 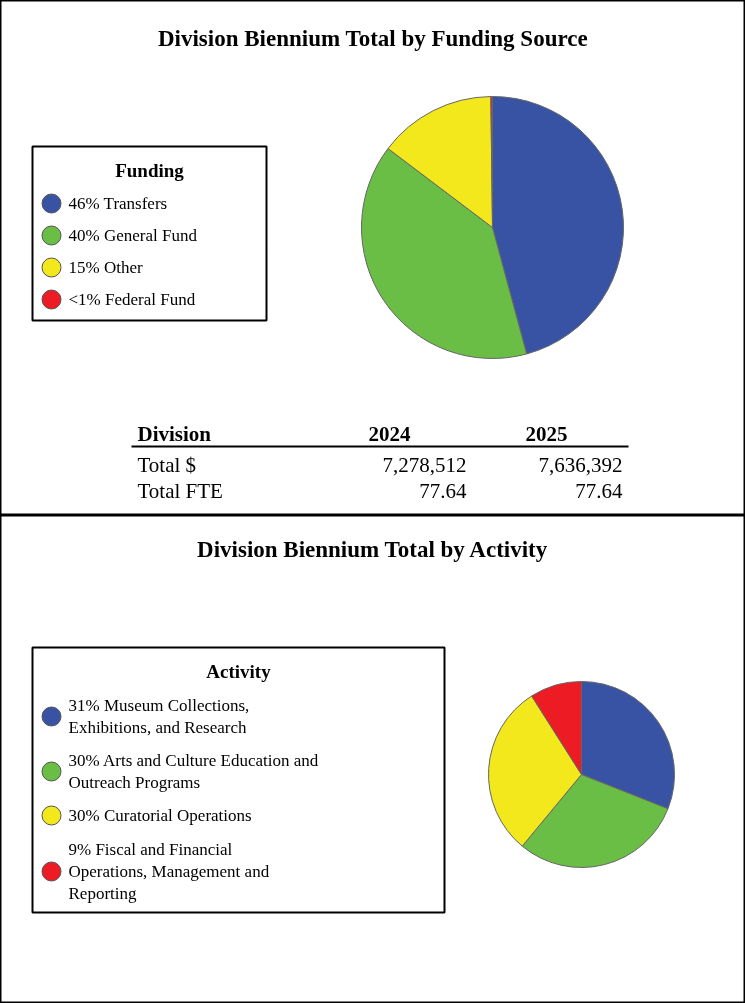 What do you see at coordinates (372, 38) in the screenshot?
I see `chart-title: Division Biennium Total by Funding Source` at bounding box center [372, 38].